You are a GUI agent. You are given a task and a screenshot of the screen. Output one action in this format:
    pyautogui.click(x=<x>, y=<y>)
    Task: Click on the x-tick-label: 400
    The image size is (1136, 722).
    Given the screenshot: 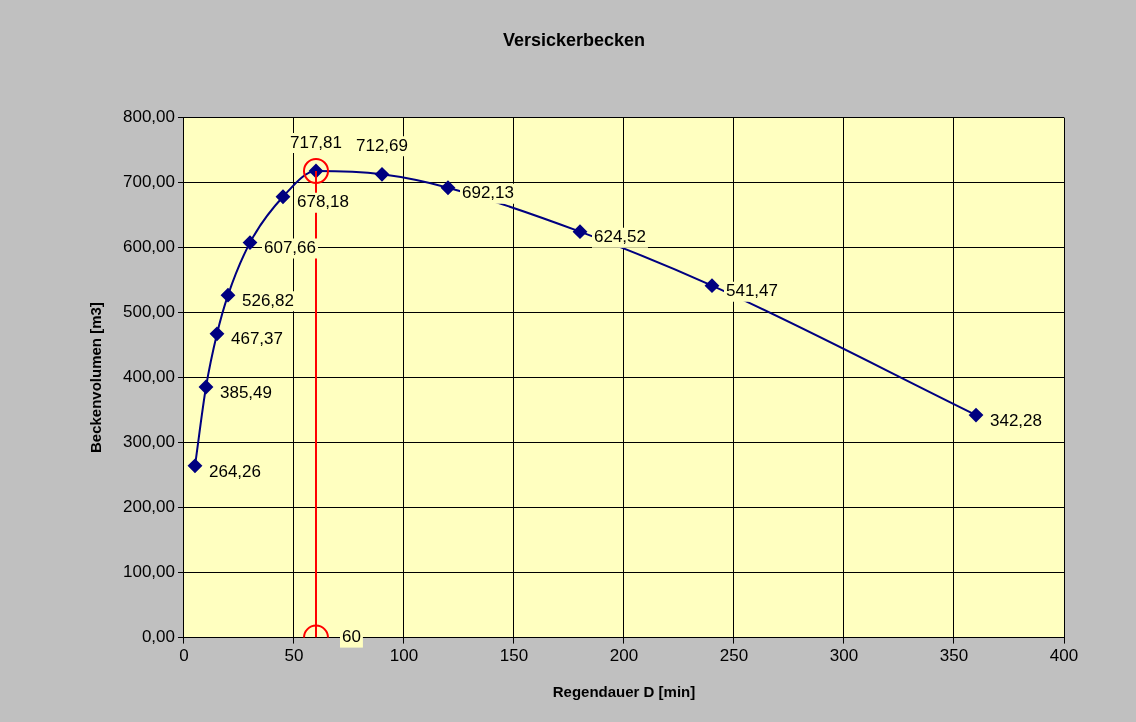 What is the action you would take?
    pyautogui.click(x=1064, y=656)
    